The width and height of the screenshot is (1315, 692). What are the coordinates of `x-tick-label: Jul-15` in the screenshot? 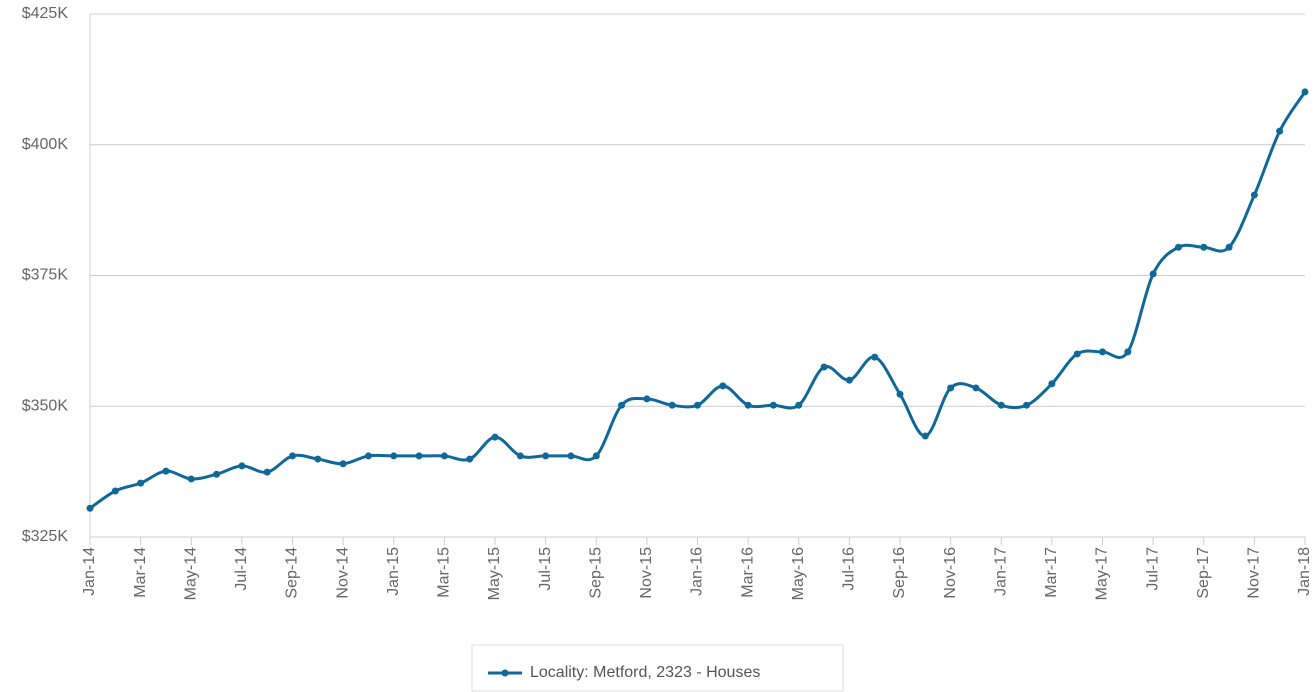 It's located at (545, 569).